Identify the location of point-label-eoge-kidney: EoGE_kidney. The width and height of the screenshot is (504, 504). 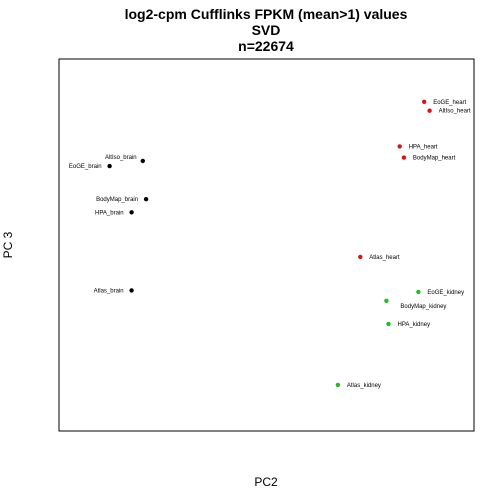
(445, 293).